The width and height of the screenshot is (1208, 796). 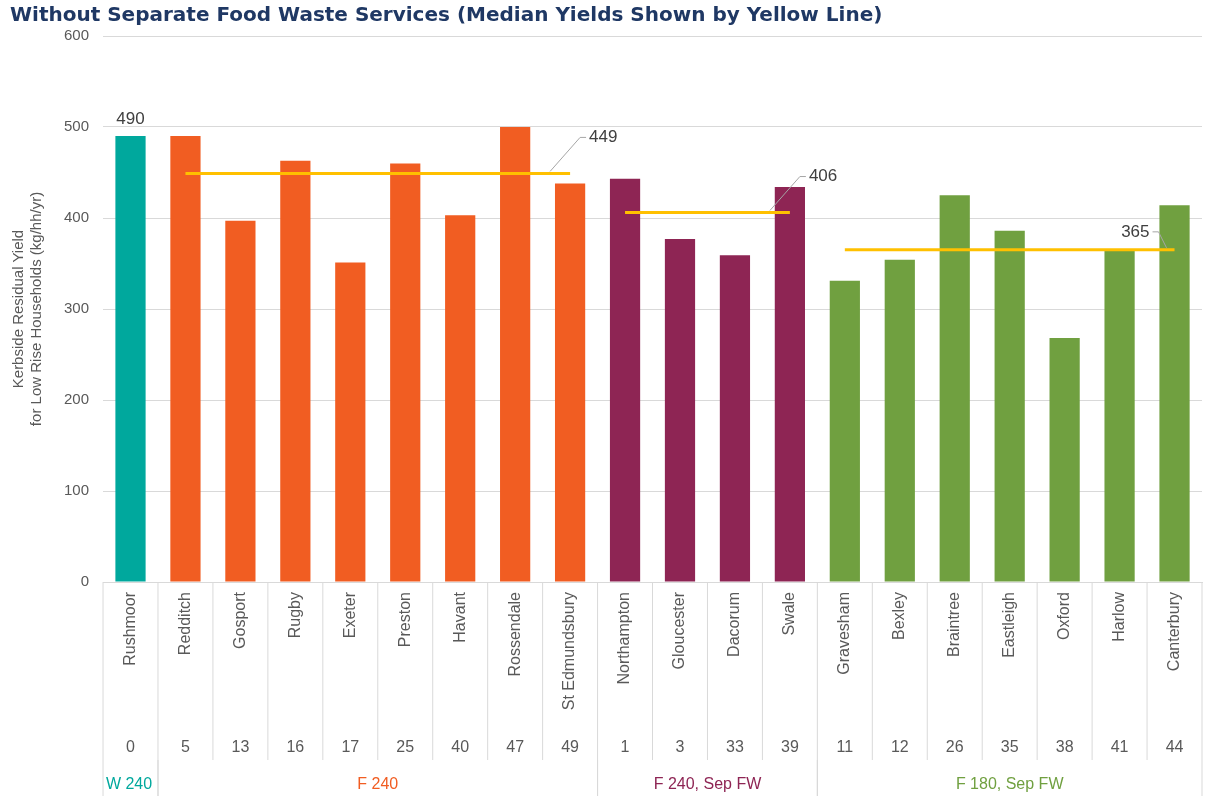 What do you see at coordinates (77, 490) in the screenshot?
I see `y-tick-label: 100` at bounding box center [77, 490].